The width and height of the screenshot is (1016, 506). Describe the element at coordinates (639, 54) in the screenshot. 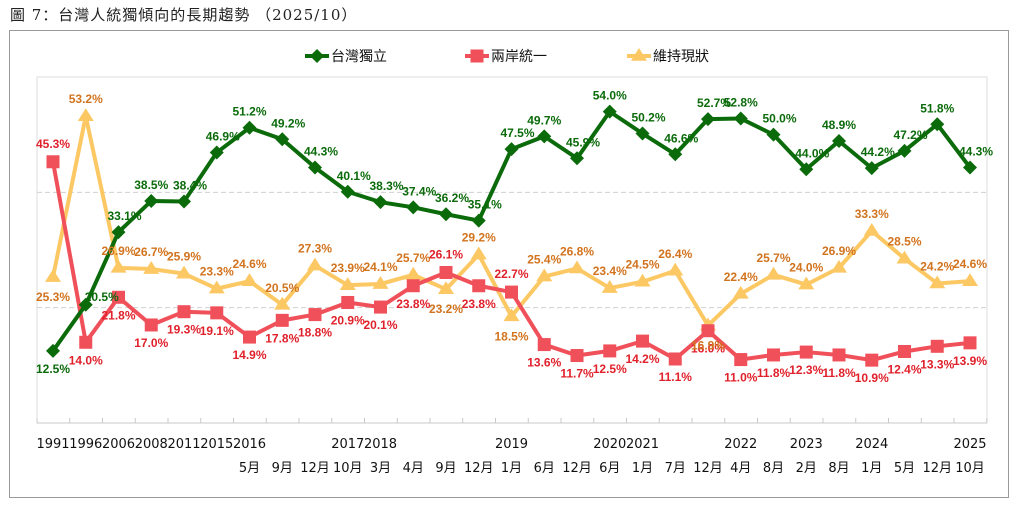

I see `legend-marker-triangle-icon` at that location.